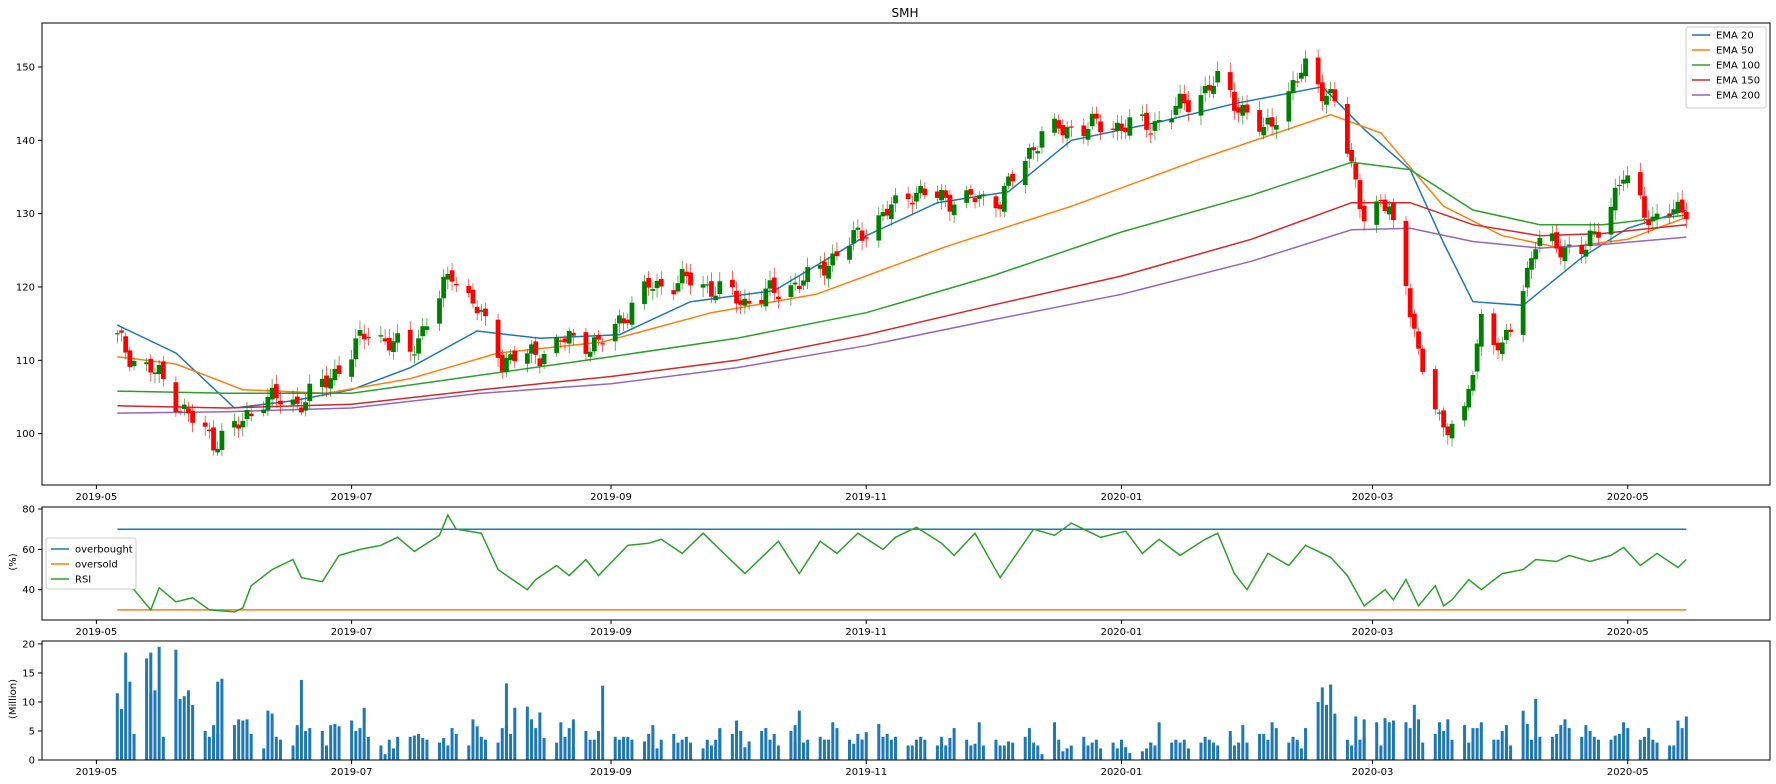  What do you see at coordinates (611, 497) in the screenshot?
I see `price-xtick-label: 2019-09` at bounding box center [611, 497].